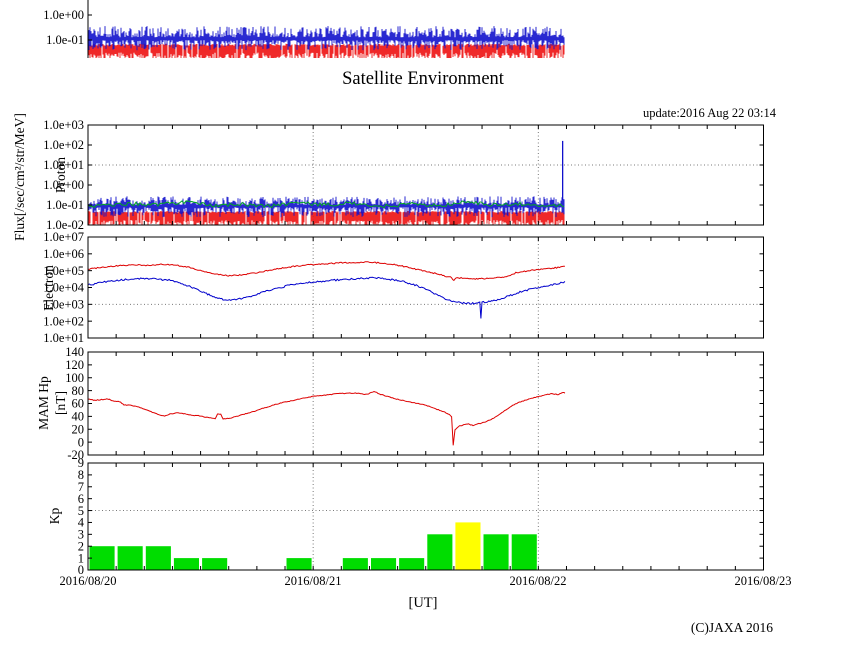 This screenshot has width=846, height=655. Describe the element at coordinates (81, 546) in the screenshot. I see `y-tick-label: 2` at that location.